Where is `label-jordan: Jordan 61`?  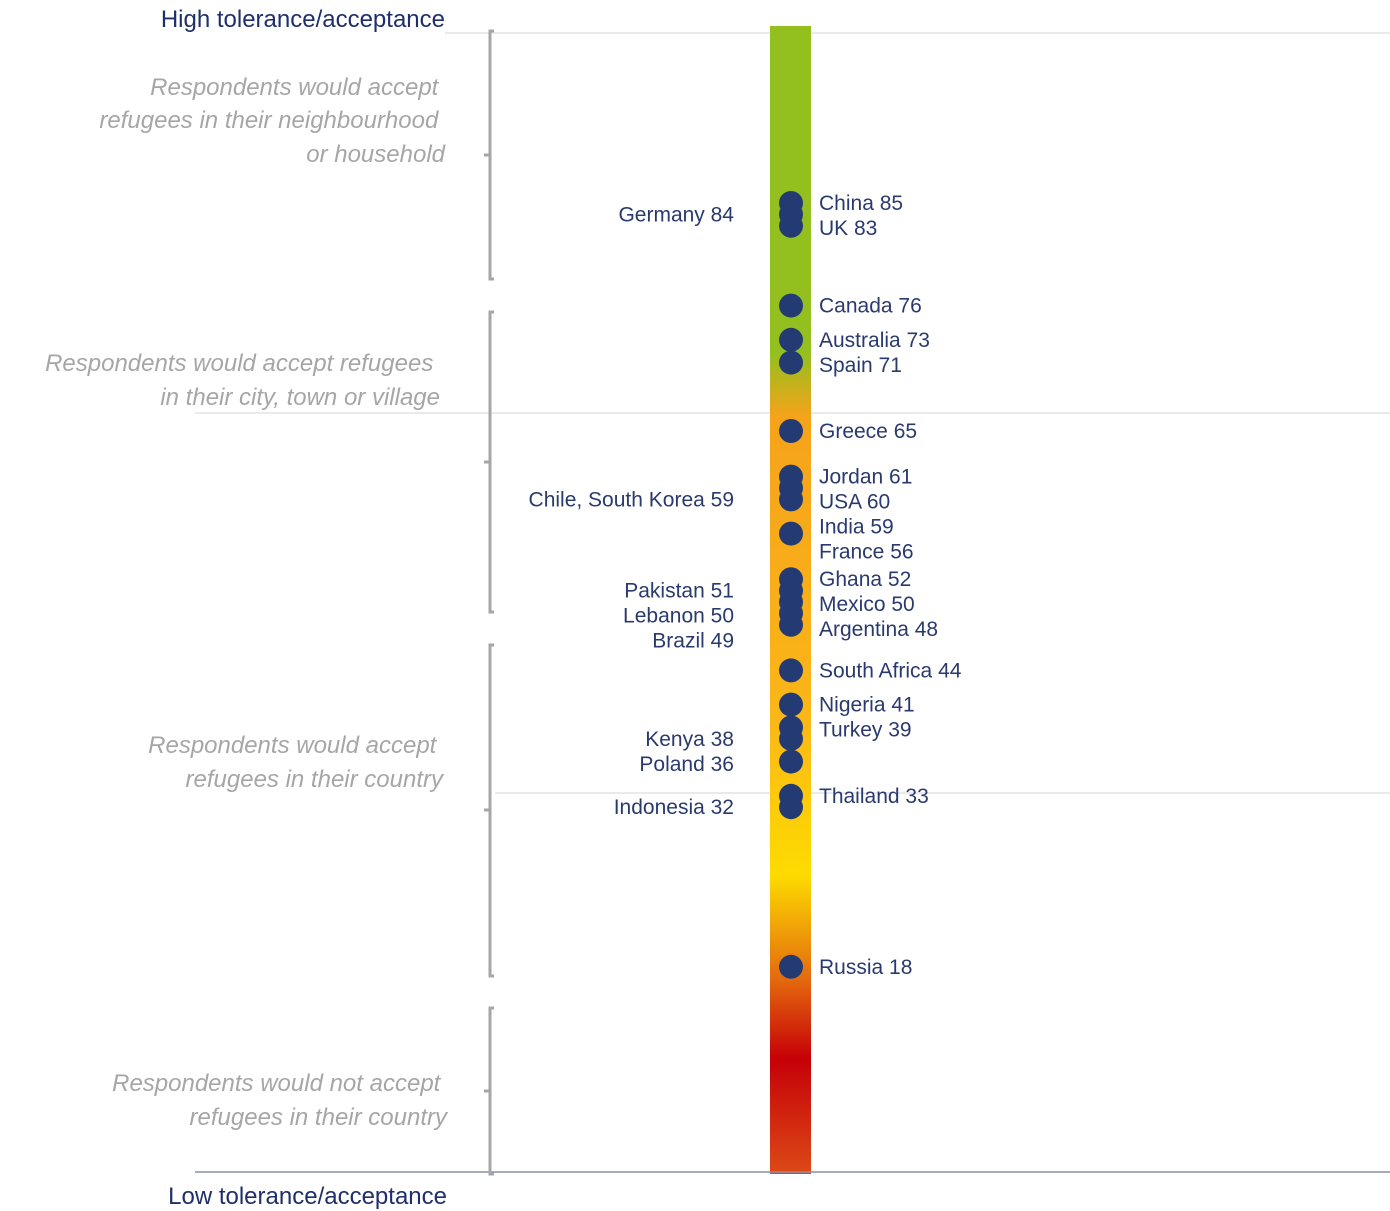 label-jordan: Jordan 61 is located at coordinates (865, 477).